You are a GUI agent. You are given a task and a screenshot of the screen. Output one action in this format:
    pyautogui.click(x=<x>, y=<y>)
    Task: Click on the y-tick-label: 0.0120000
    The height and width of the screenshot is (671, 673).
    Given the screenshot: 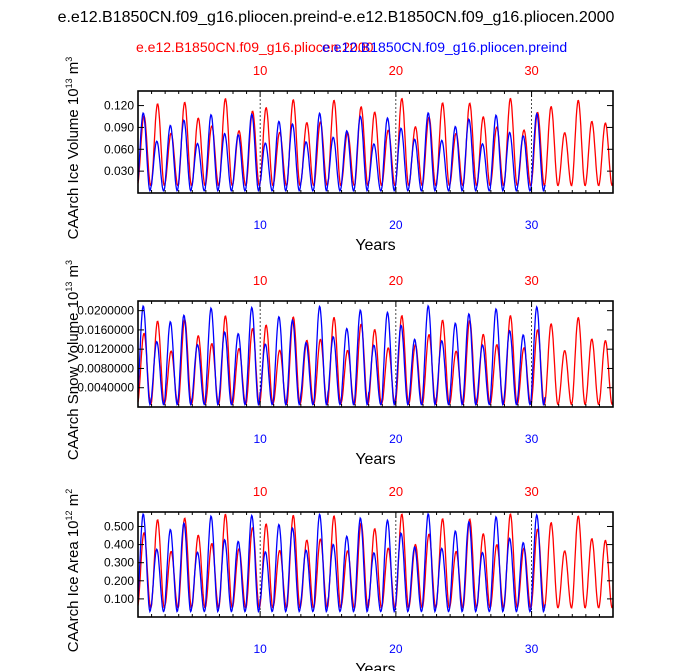 What is the action you would take?
    pyautogui.click(x=105, y=349)
    